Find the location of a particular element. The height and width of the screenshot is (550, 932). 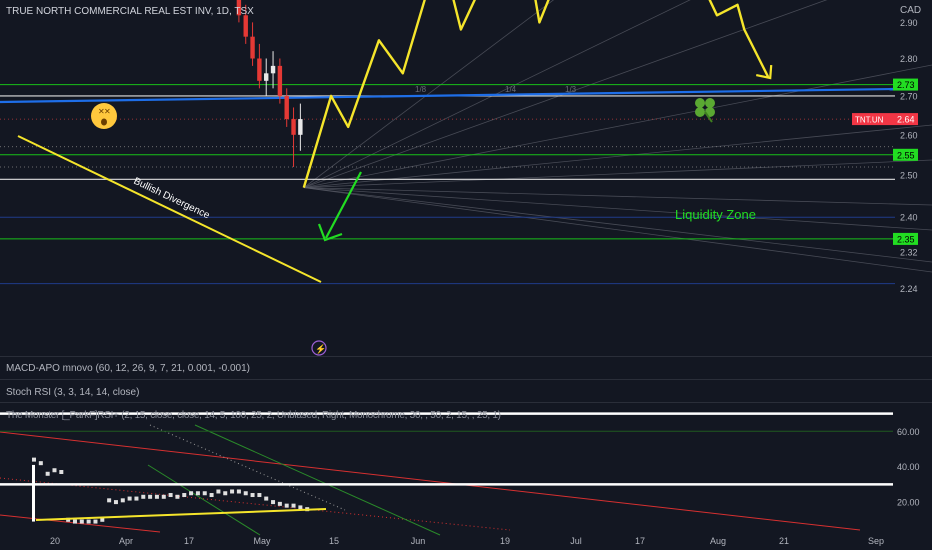

fib-label: 1/8 is located at coordinates (421, 89).